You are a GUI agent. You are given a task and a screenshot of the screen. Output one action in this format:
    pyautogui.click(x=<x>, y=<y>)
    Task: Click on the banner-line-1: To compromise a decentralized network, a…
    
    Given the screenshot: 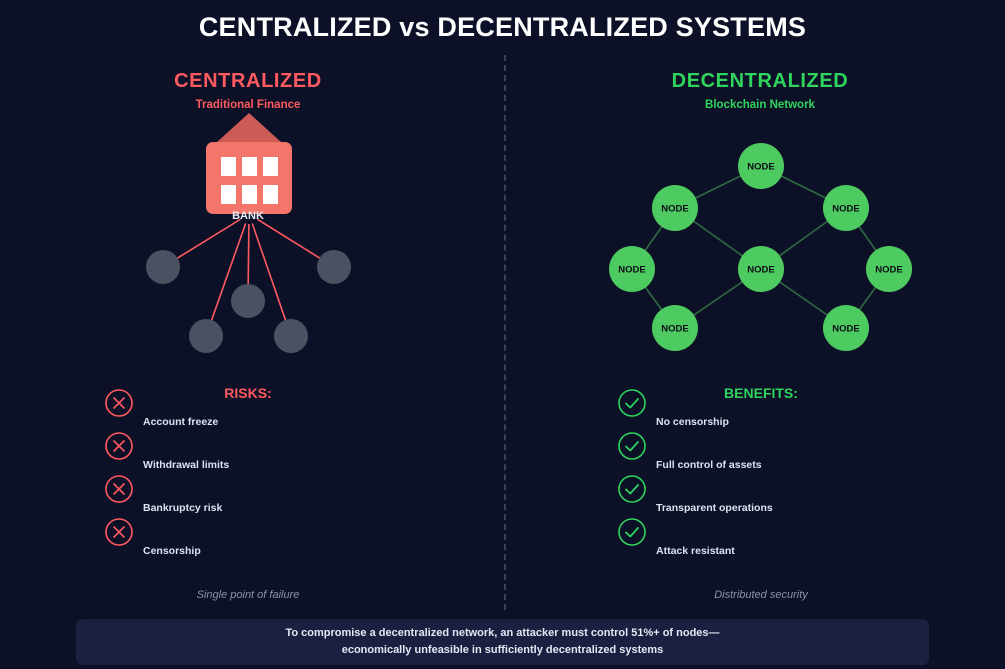 What is the action you would take?
    pyautogui.click(x=502, y=633)
    